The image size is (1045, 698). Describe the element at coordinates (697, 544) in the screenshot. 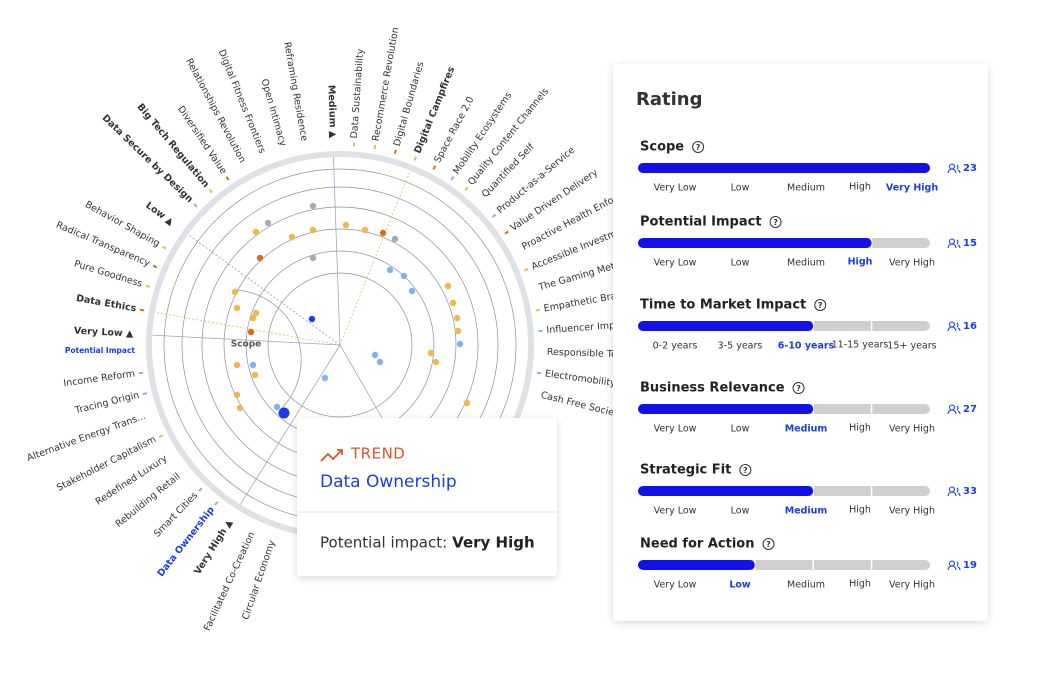

I see `item-title: Need for Action` at that location.